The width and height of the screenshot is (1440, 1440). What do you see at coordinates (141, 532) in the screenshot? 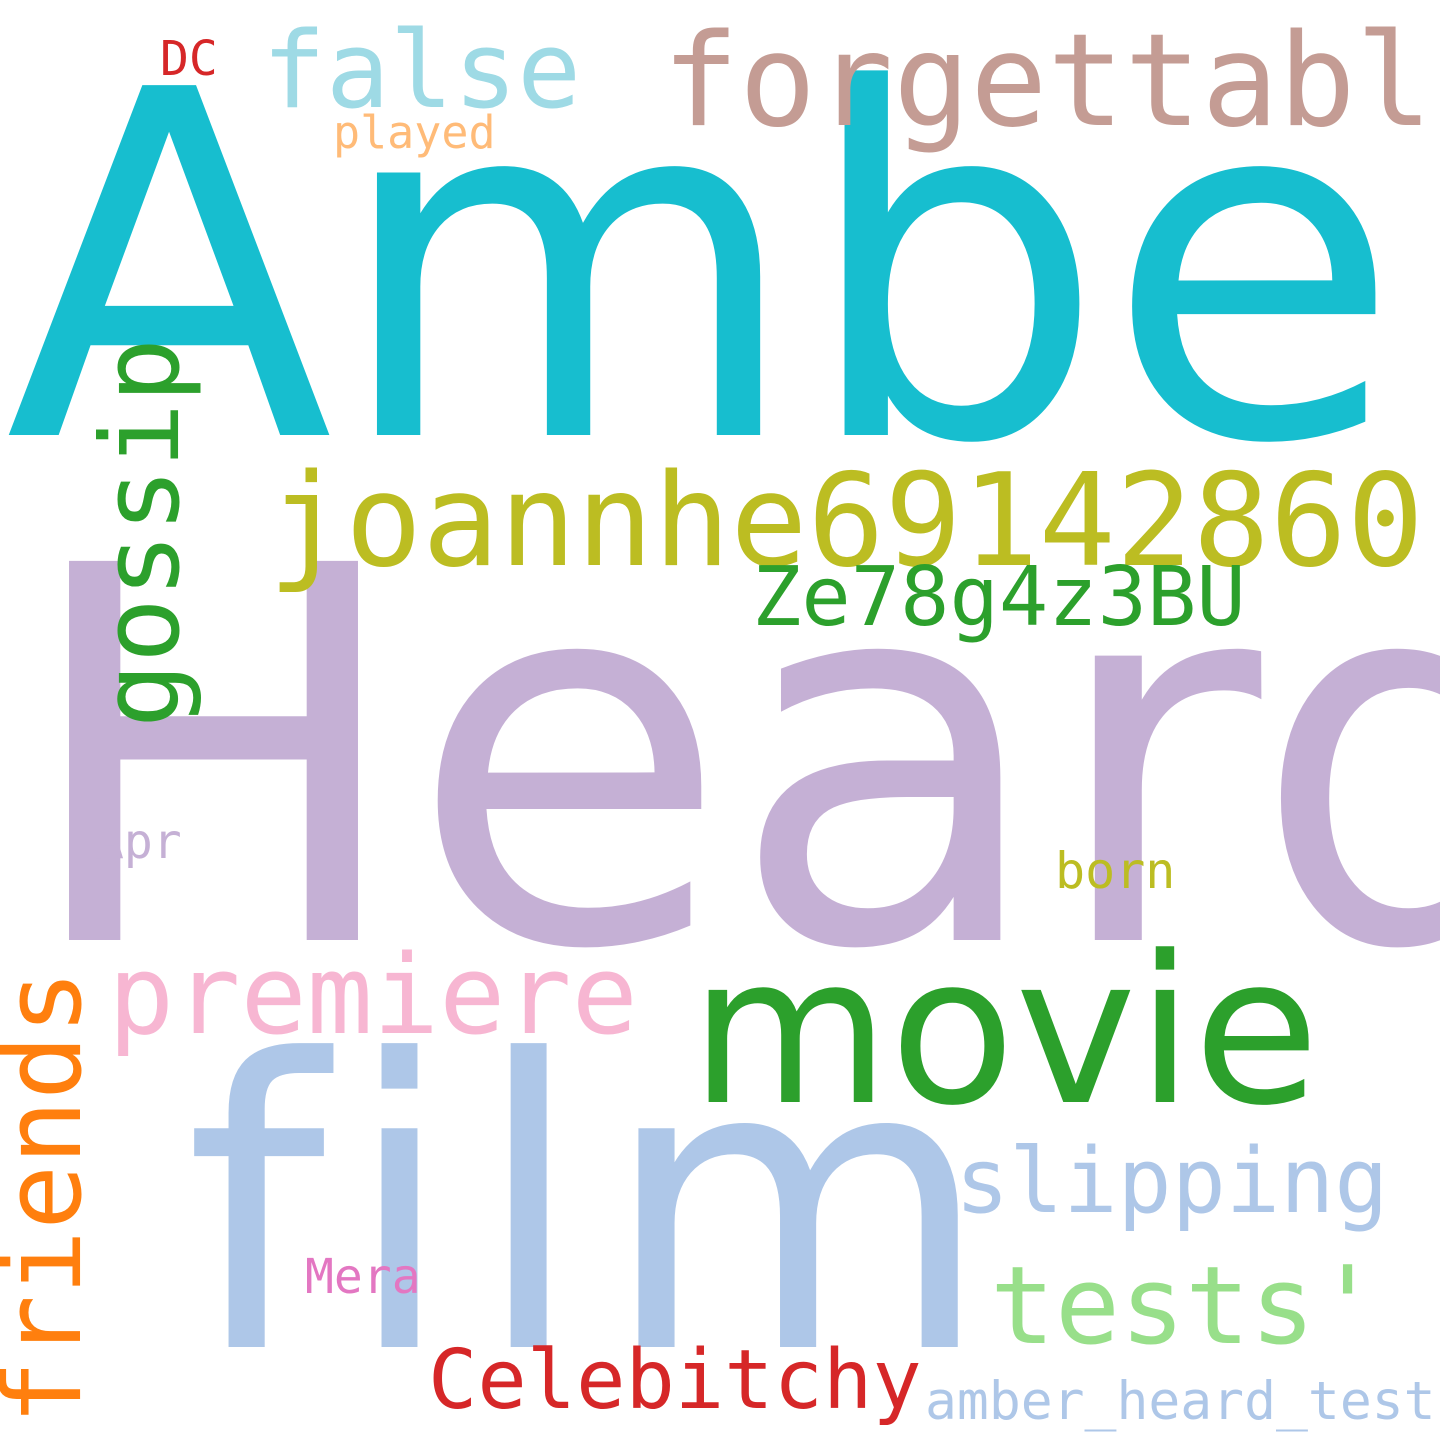
I see `word-gossip: gossip` at bounding box center [141, 532].